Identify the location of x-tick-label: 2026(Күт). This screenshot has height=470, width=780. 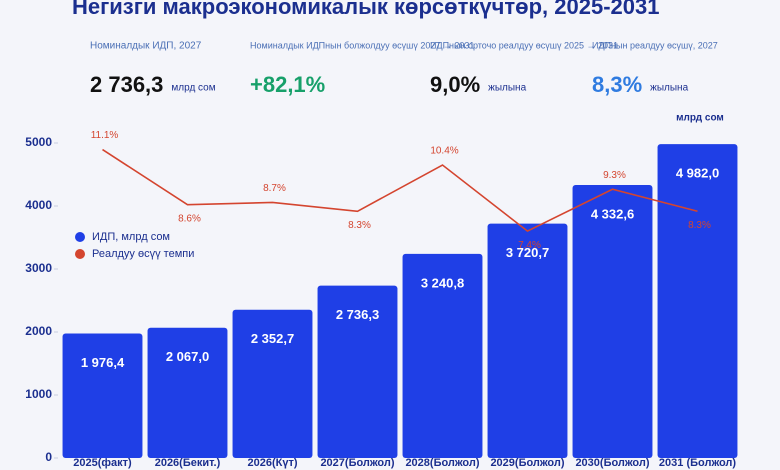
(272, 463).